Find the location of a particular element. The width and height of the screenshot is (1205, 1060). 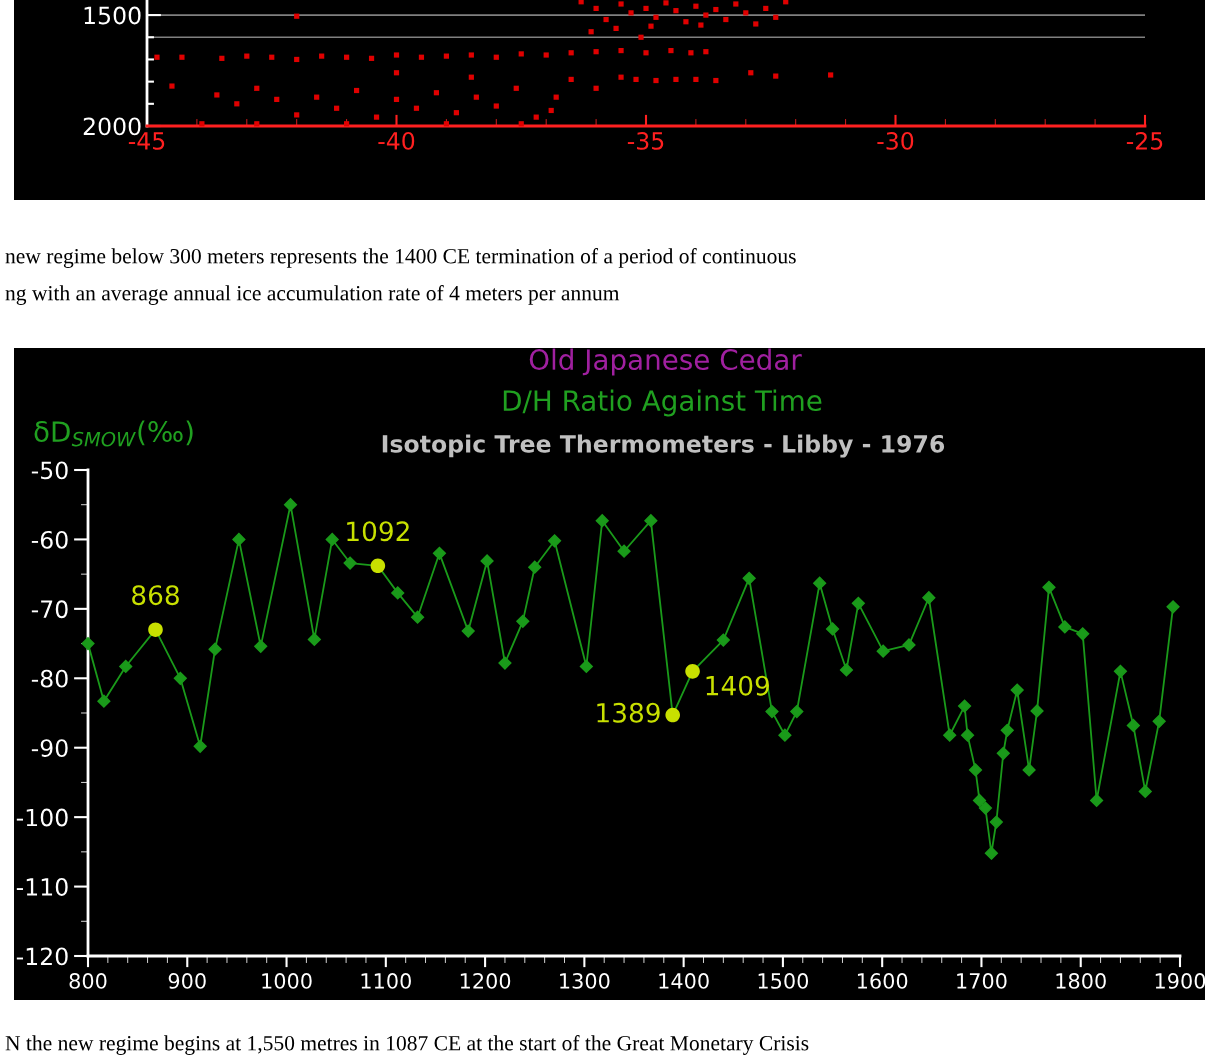

x-tick-label: 900 is located at coordinates (187, 981).